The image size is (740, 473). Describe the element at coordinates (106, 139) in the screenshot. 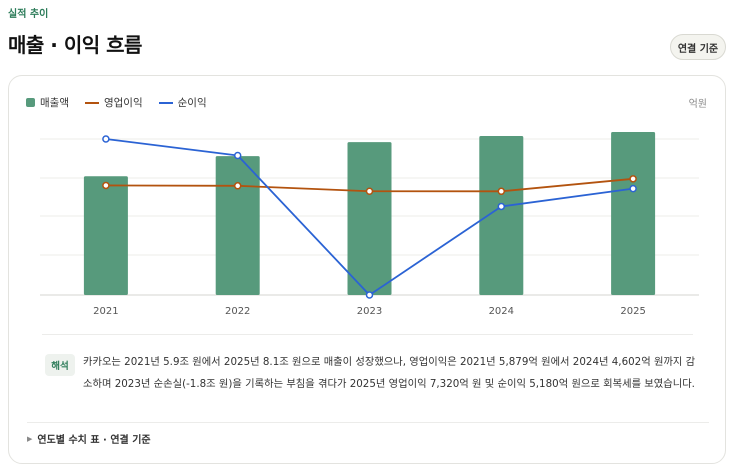

I see `point-net-income-2021` at that location.